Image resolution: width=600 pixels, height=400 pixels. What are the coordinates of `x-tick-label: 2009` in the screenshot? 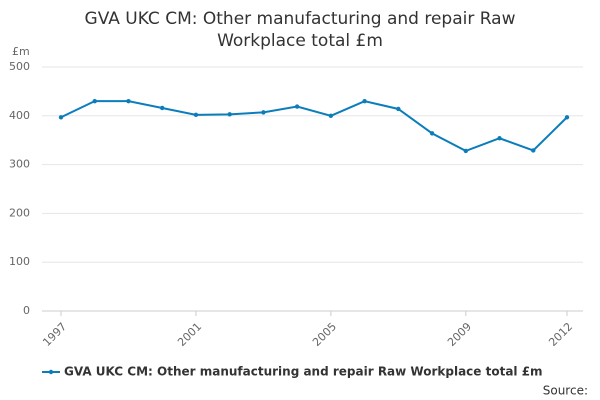 It's located at (459, 334).